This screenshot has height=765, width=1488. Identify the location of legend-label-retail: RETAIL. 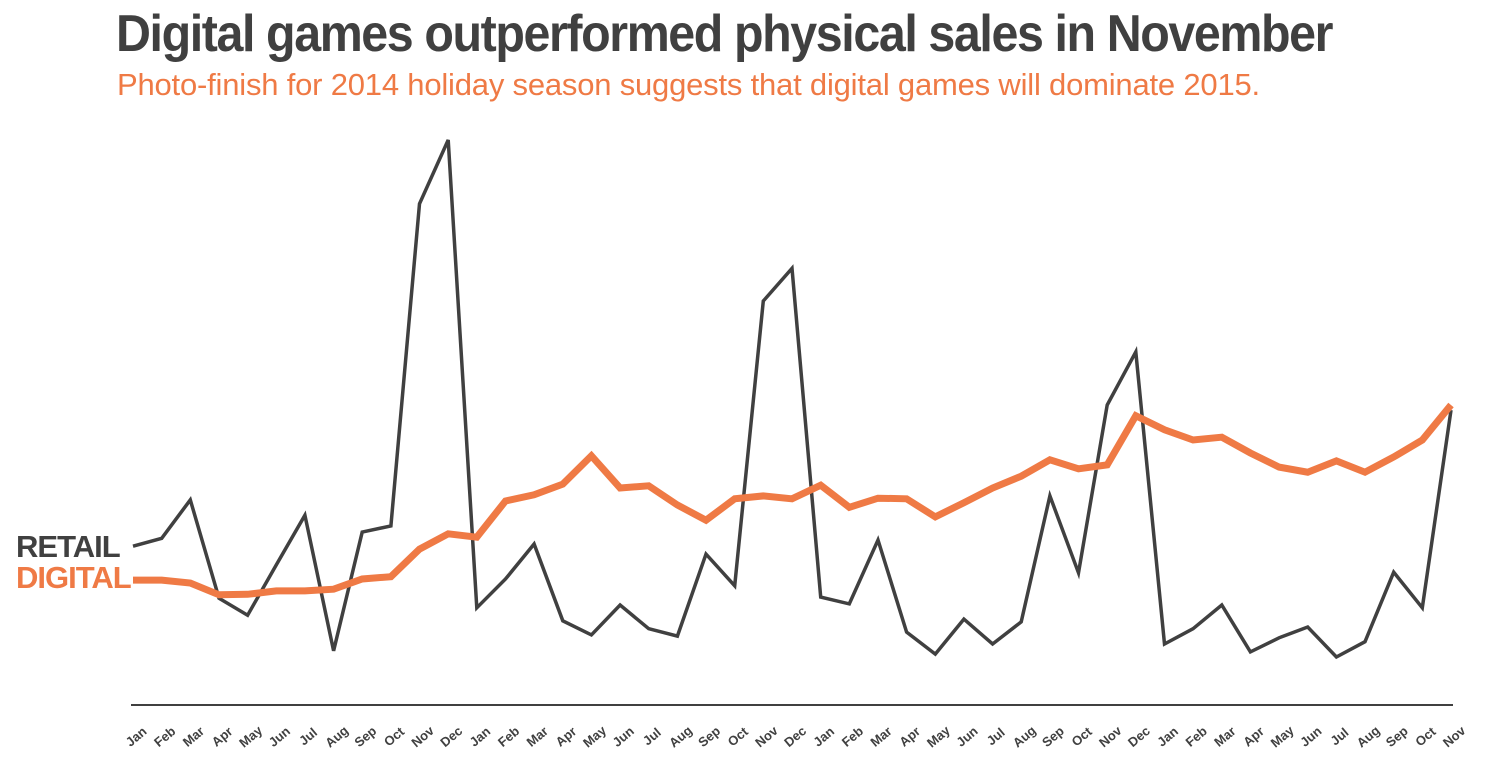
(68, 546).